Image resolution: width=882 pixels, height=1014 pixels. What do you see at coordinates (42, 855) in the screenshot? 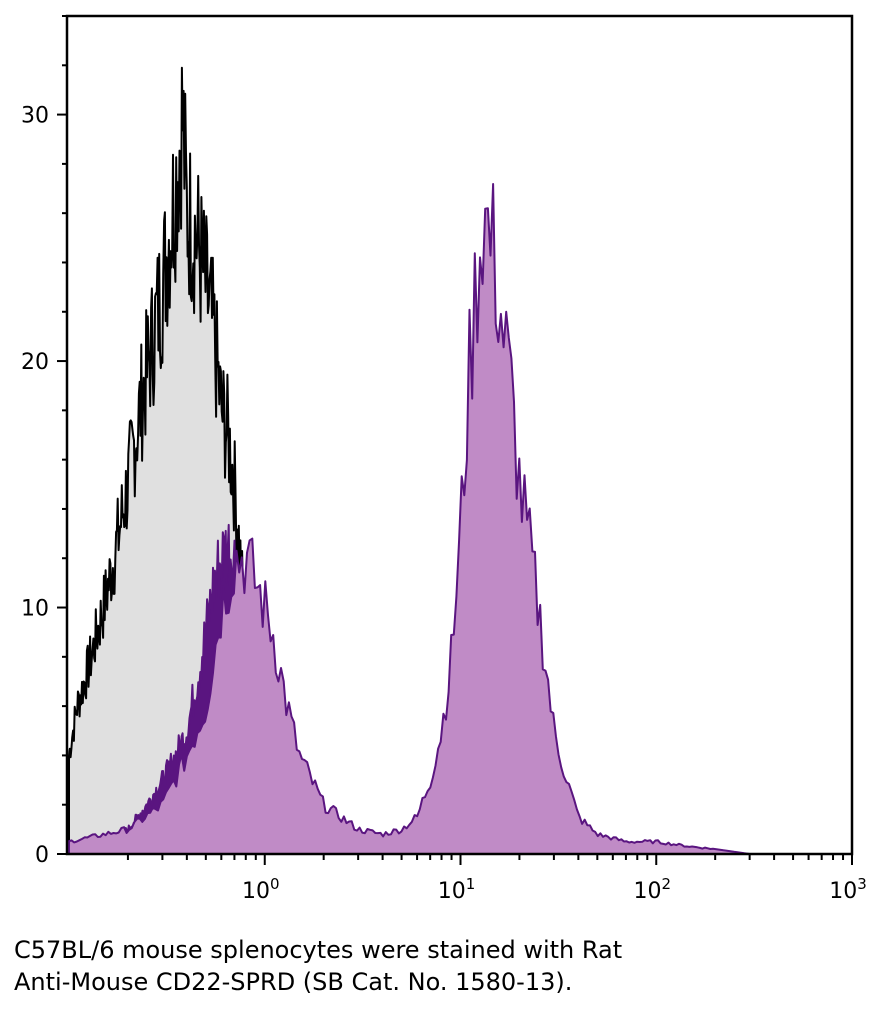
I see `y-tick-label: 0` at bounding box center [42, 855].